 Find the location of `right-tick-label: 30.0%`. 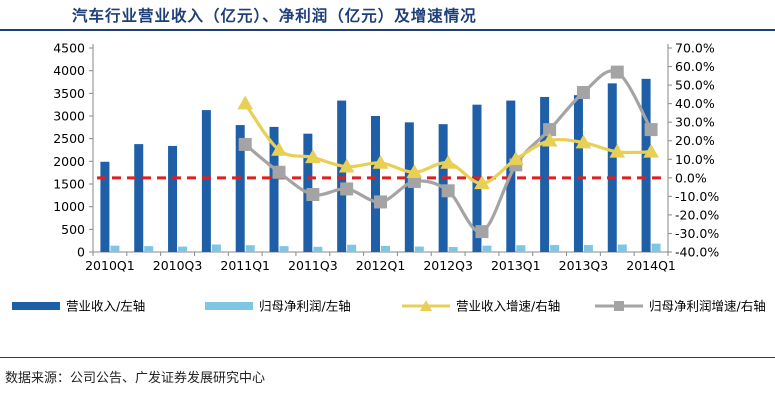

right-tick-label: 30.0% is located at coordinates (695, 122).